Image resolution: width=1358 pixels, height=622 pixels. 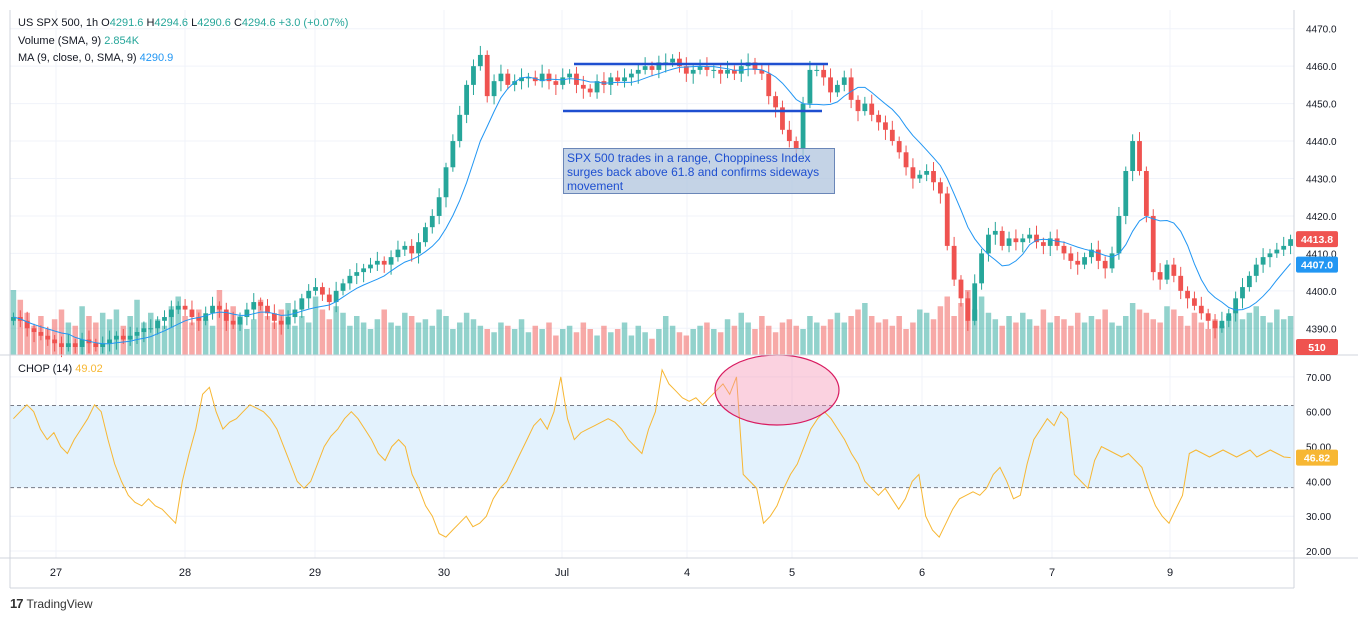 What do you see at coordinates (59, 603) in the screenshot?
I see `brand-label: TradingView` at bounding box center [59, 603].